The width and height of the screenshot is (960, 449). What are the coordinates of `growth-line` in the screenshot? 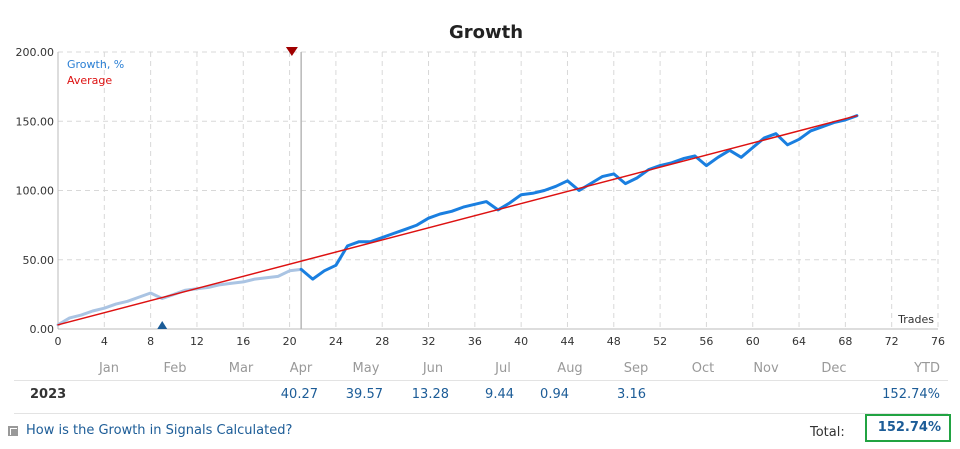 It's located at (179, 297).